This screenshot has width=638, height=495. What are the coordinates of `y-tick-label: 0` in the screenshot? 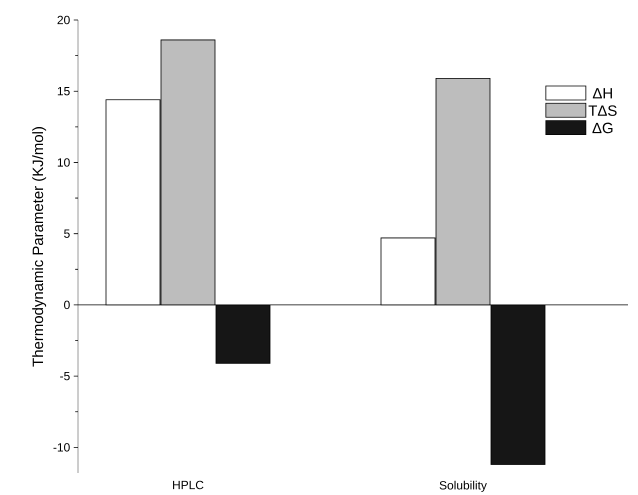 It's located at (67, 305).